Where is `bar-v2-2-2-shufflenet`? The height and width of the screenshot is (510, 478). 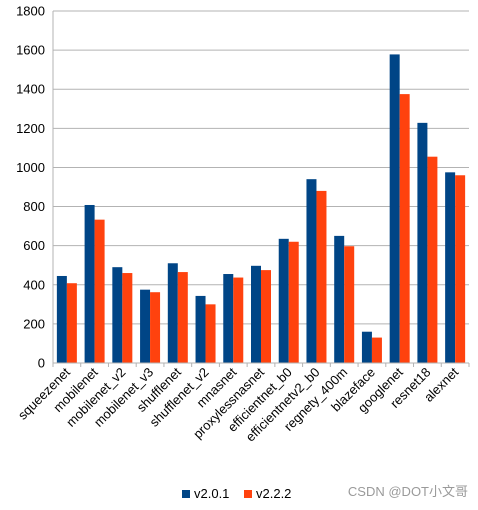 bar-v2-2-2-shufflenet is located at coordinates (182, 317).